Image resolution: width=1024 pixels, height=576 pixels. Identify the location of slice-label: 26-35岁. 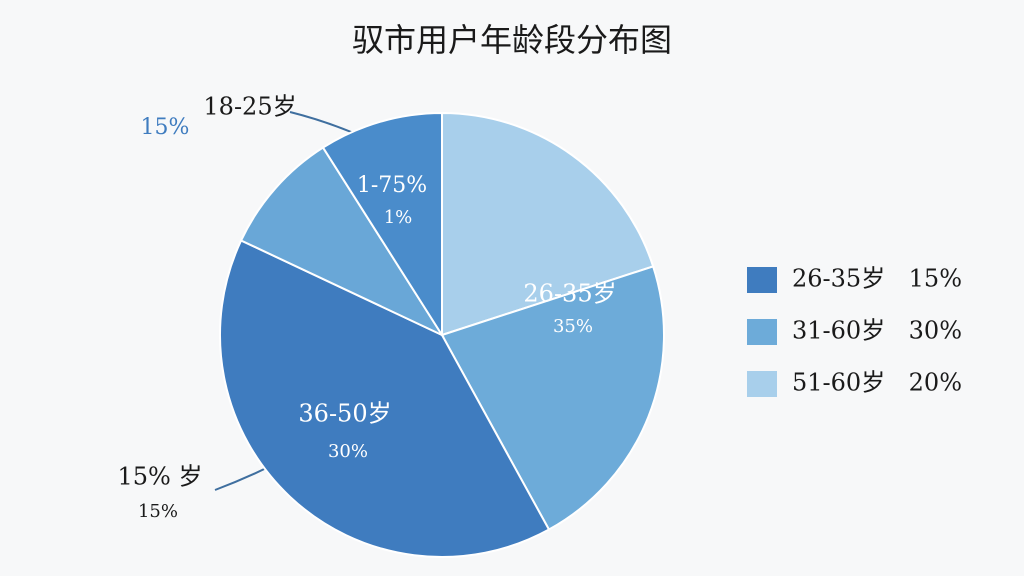
(569, 294).